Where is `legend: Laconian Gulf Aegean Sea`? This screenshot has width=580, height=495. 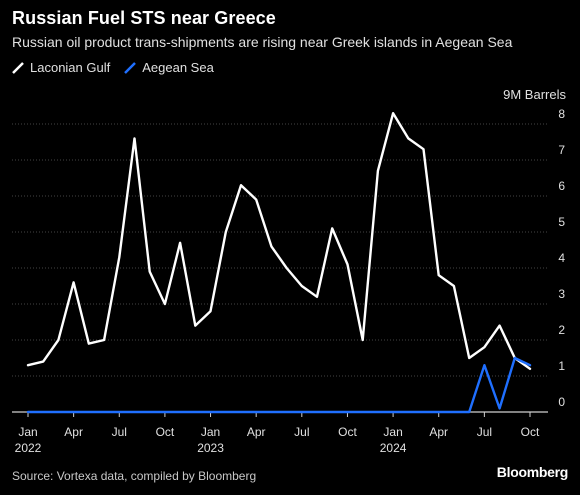 legend: Laconian Gulf Aegean Sea is located at coordinates (120, 67).